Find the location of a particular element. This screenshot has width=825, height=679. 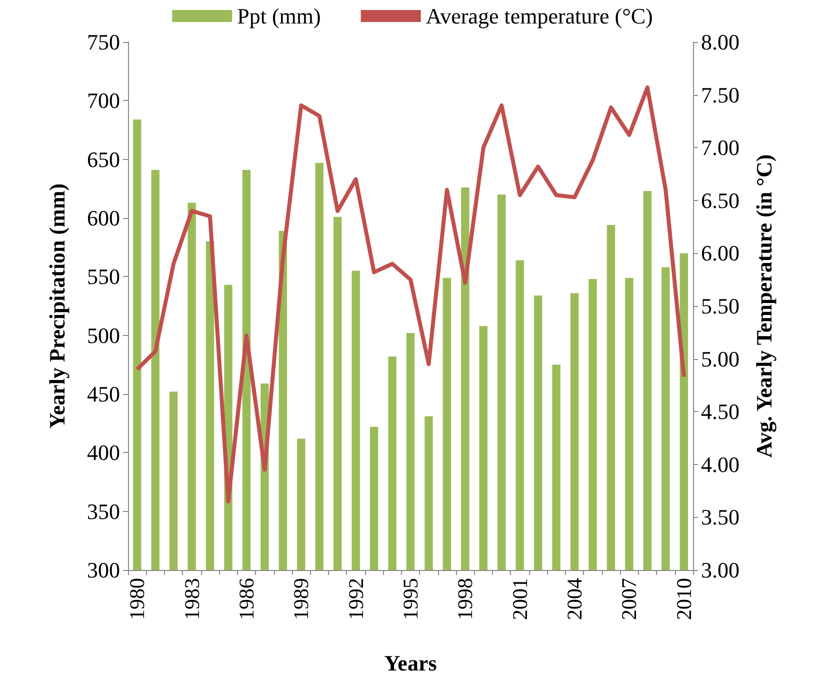

y2-tick-label: 4.00 is located at coordinates (720, 464).